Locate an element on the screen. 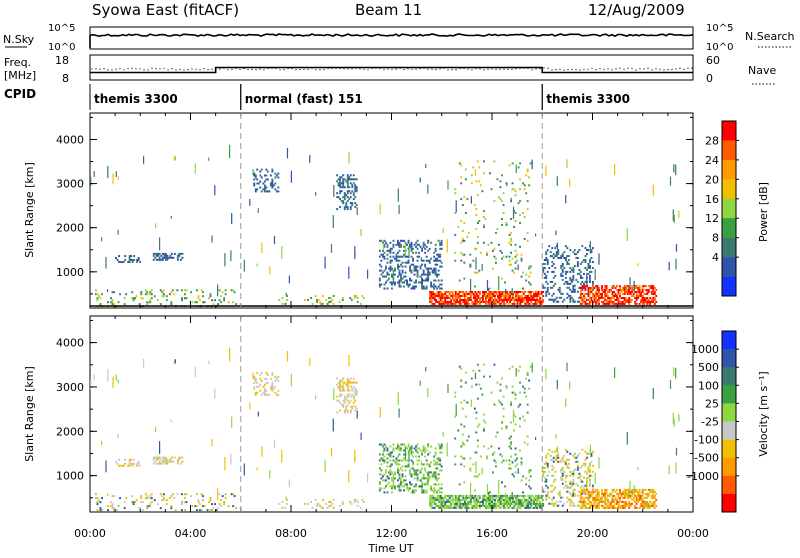  freq-line is located at coordinates (391, 70).